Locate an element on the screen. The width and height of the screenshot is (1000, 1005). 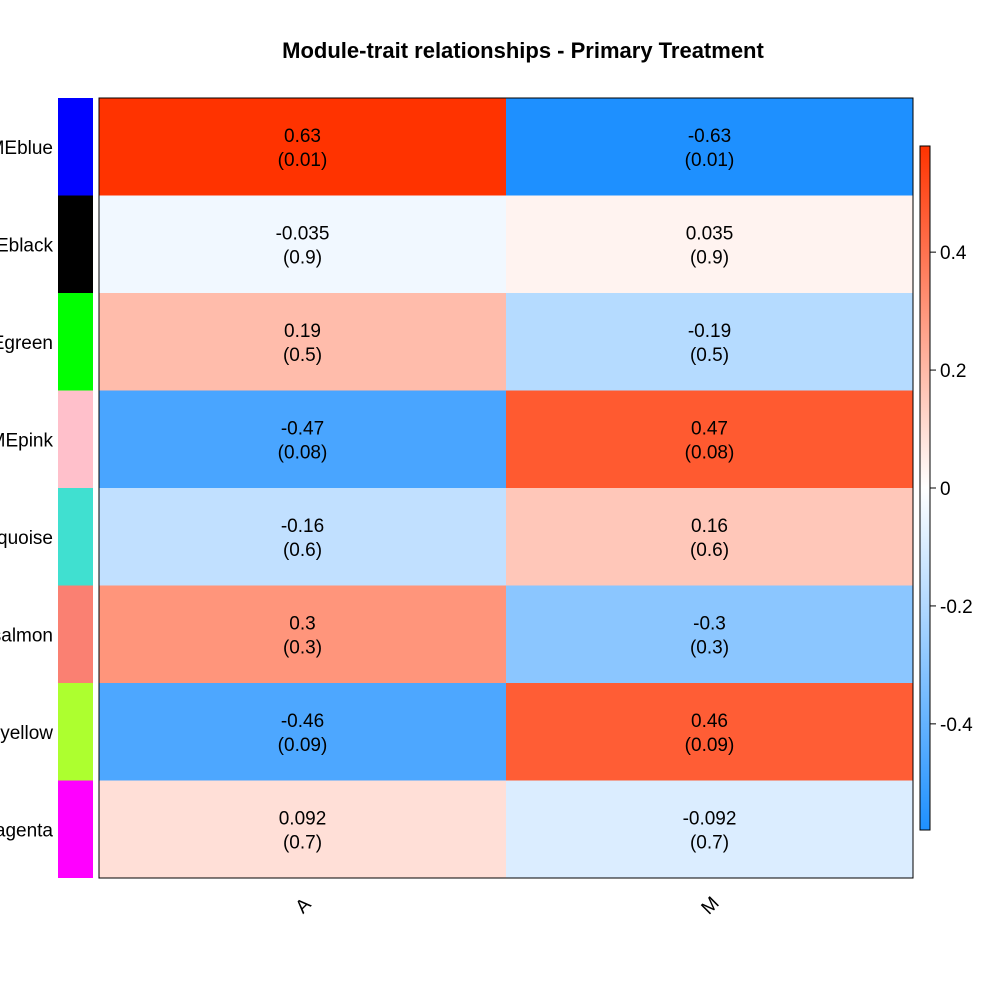
row-label-MEblue: MEblue is located at coordinates (26, 148).